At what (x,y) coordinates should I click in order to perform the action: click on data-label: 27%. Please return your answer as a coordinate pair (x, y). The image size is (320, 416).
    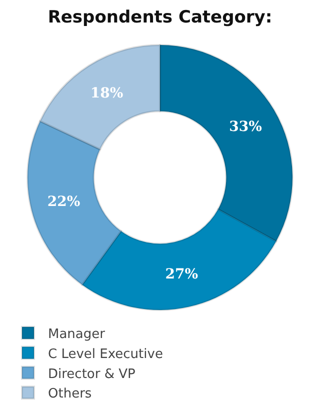
    Looking at the image, I should click on (181, 274).